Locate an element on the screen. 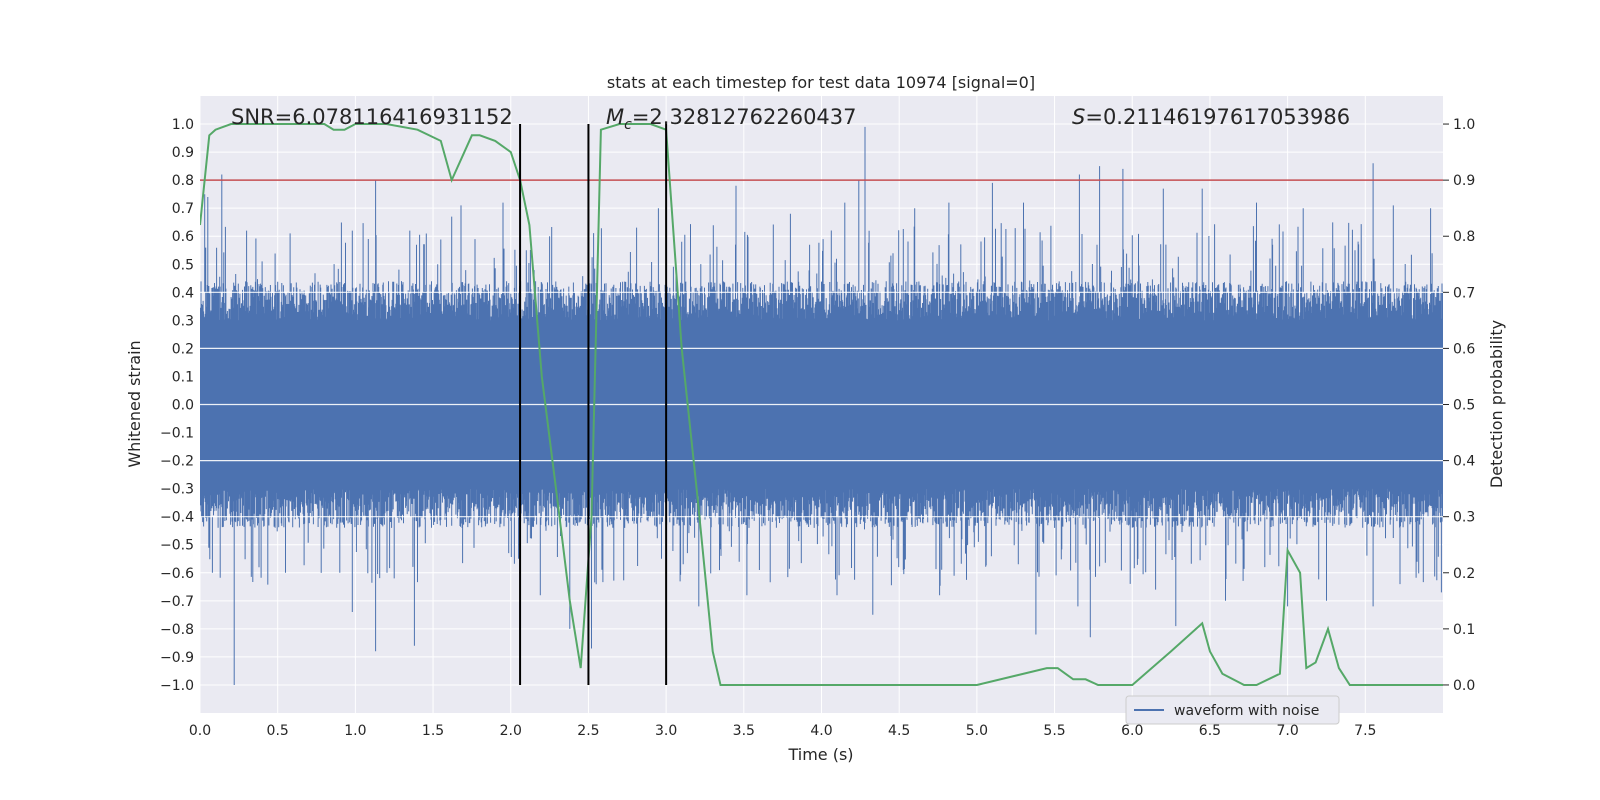  right-y-tick-label: 0.8 is located at coordinates (1464, 237).